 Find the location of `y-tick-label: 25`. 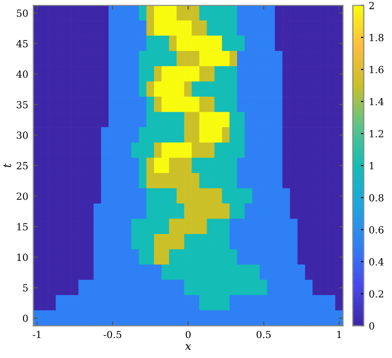

y-tick-label: 25 is located at coordinates (22, 166).